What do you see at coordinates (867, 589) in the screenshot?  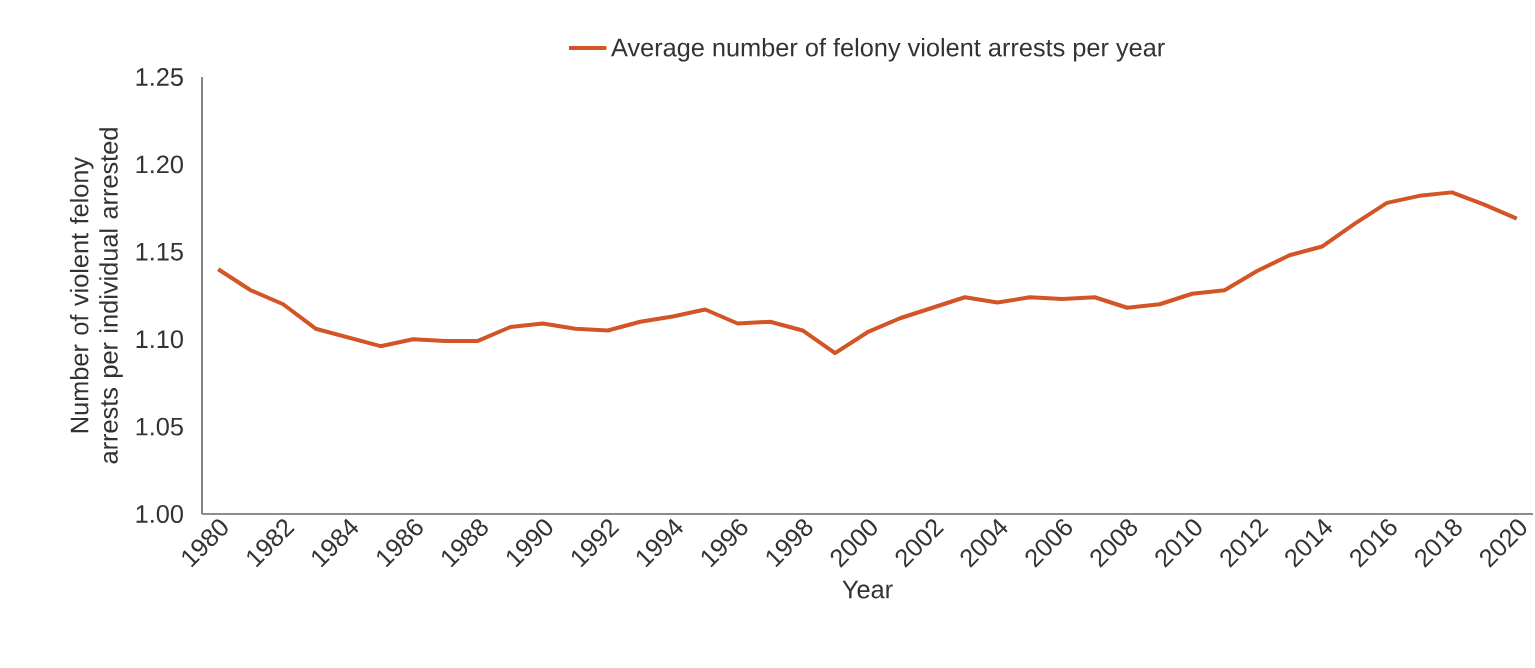 I see `x-axis-title: Year` at bounding box center [867, 589].